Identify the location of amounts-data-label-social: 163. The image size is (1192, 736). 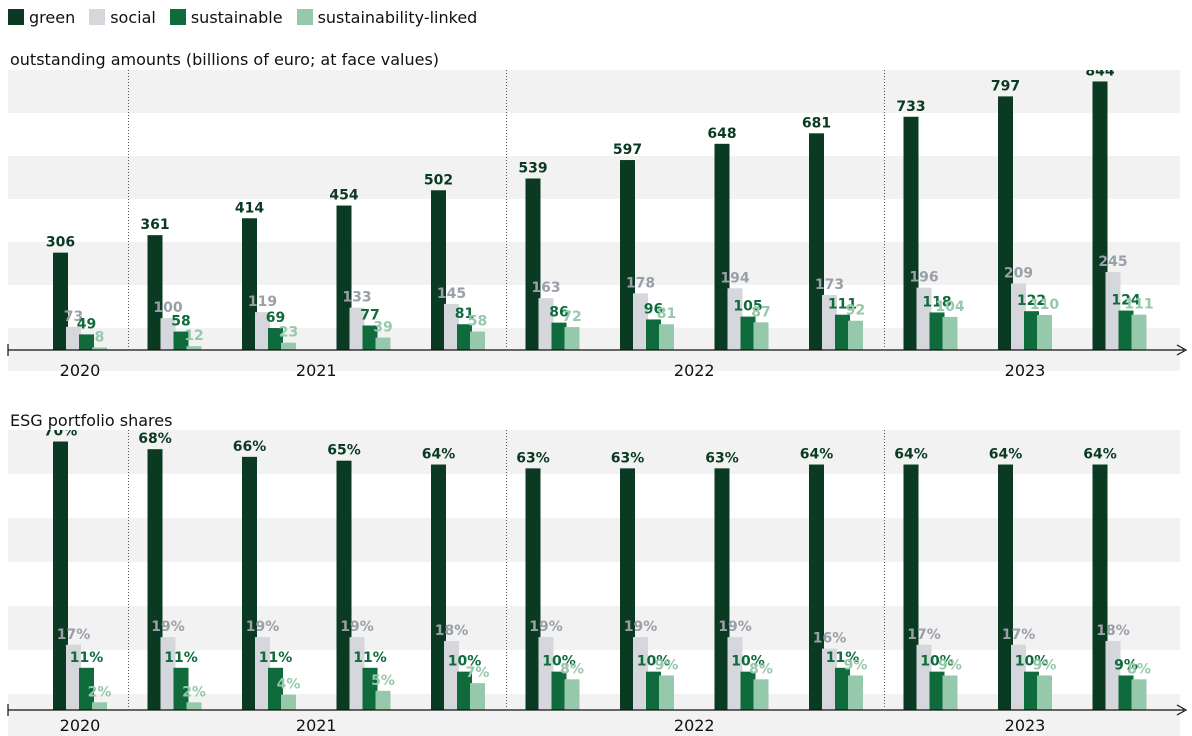
(545, 288).